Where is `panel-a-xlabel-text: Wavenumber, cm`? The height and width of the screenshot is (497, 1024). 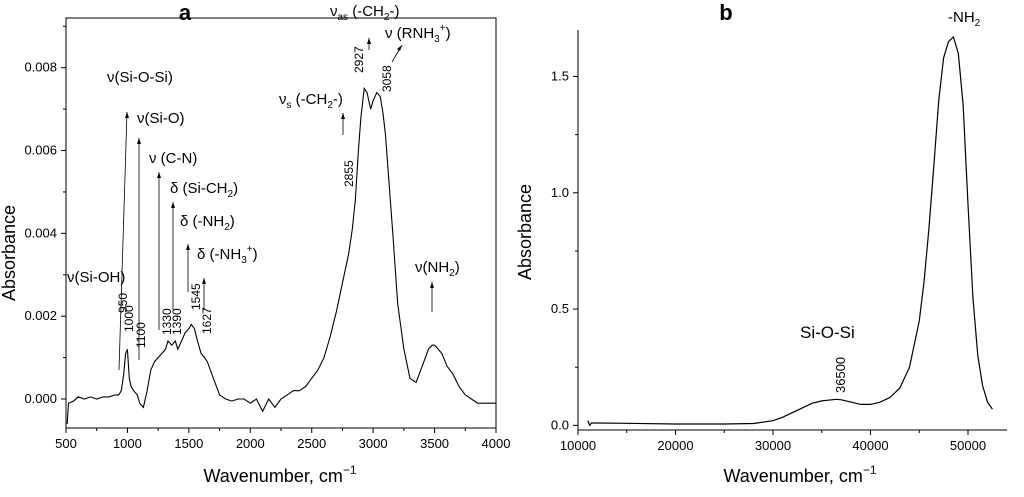
panel-a-xlabel-text: Wavenumber, cm is located at coordinates (272, 476).